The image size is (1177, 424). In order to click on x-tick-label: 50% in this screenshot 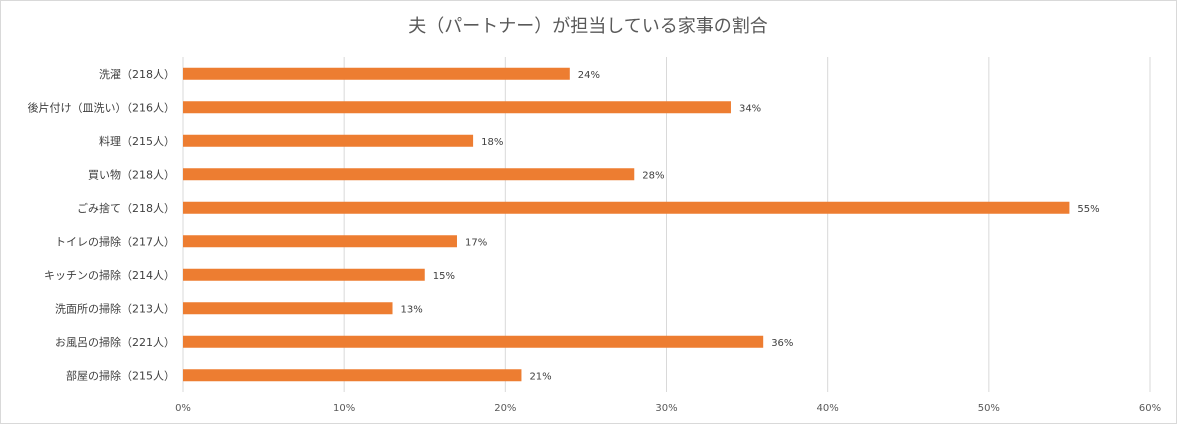, I will do `click(989, 408)`.